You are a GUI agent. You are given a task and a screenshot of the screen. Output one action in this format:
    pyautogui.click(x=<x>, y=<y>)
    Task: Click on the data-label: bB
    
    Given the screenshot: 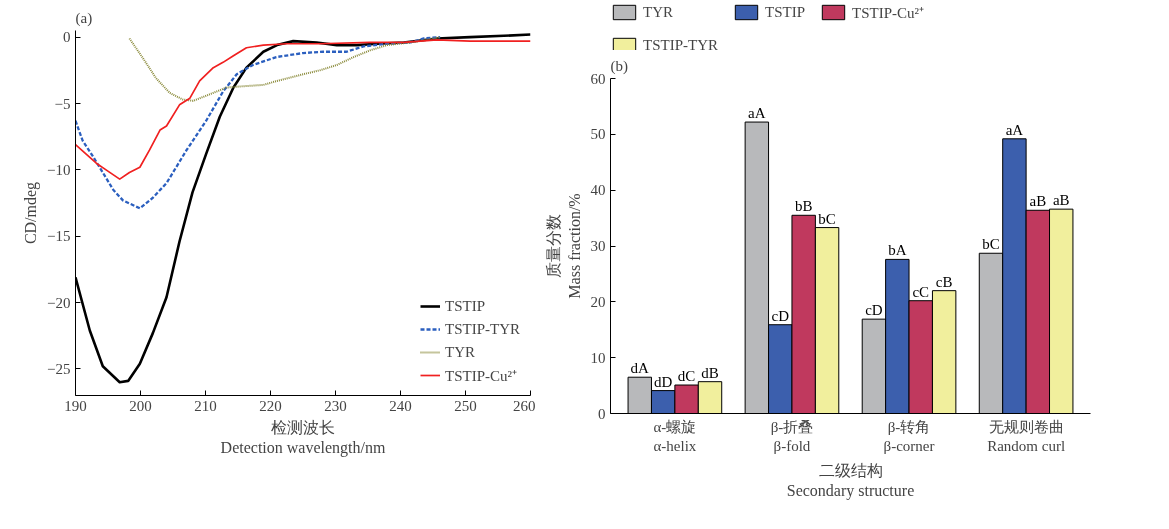 What is the action you would take?
    pyautogui.click(x=803, y=206)
    